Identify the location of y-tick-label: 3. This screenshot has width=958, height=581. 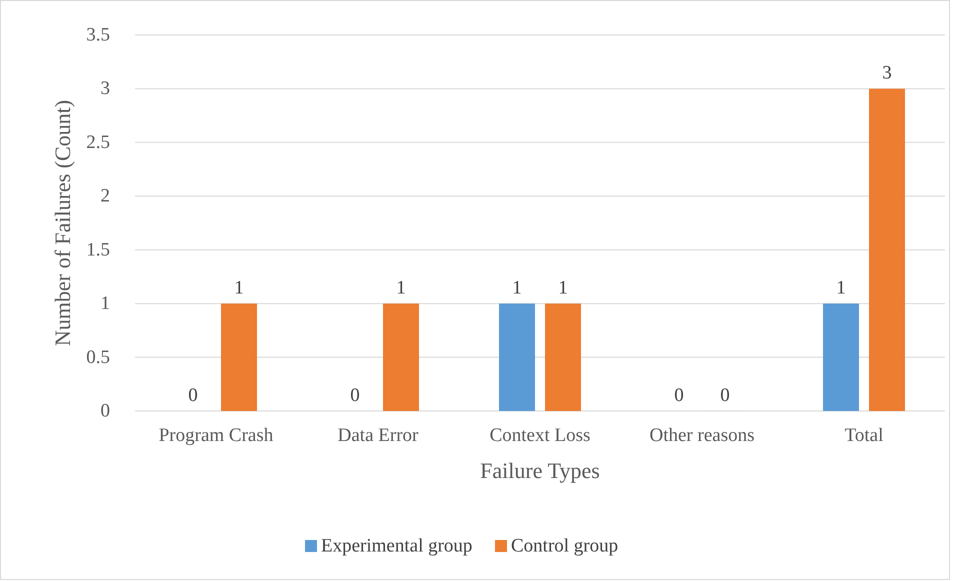
(105, 89).